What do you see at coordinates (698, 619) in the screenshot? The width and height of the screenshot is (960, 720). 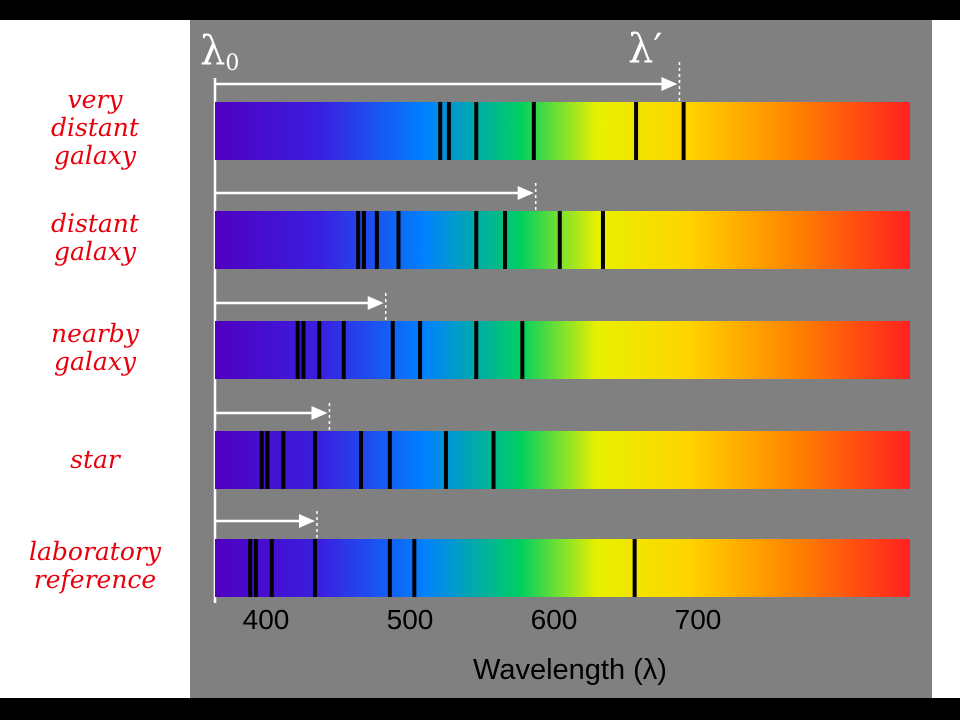 I see `tick-label: 700` at bounding box center [698, 619].